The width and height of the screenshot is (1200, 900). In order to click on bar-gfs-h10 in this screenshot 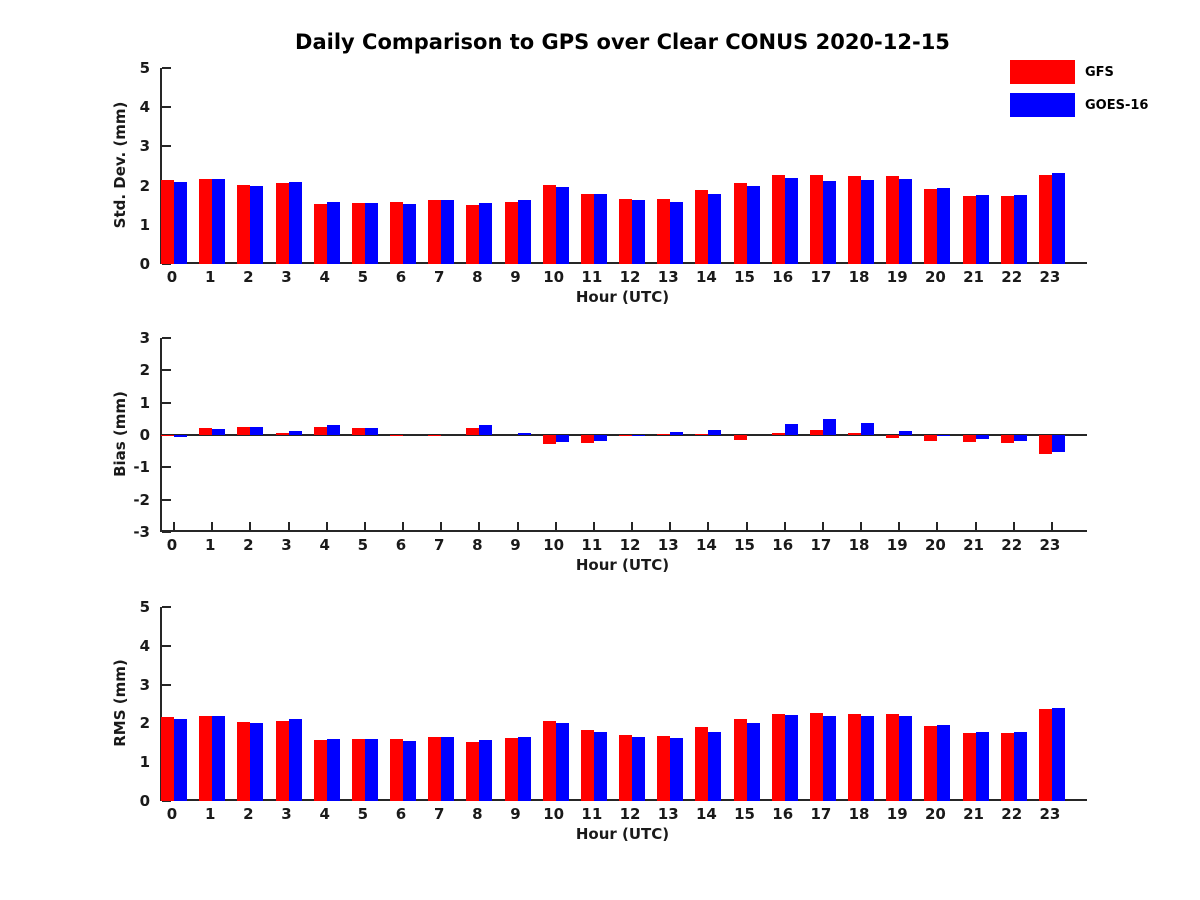, I will do `click(549, 224)`.